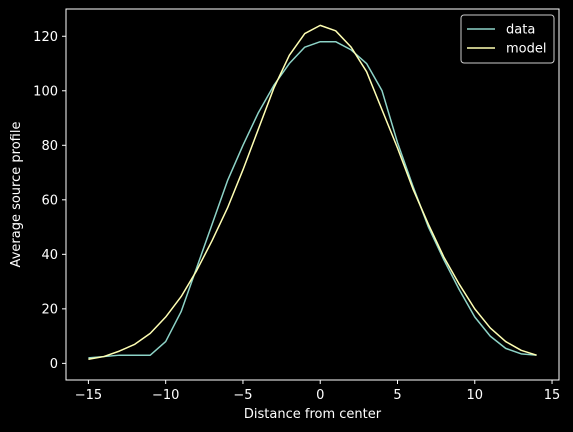  I want to click on y-tick-label: 120, so click(45, 37).